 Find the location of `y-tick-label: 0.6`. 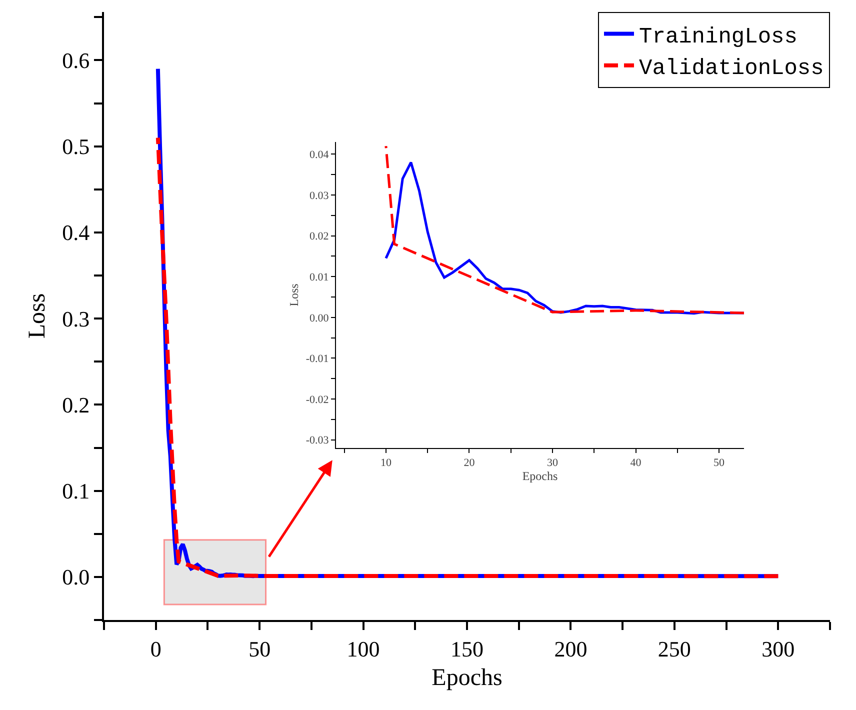

y-tick-label: 0.6 is located at coordinates (76, 60).